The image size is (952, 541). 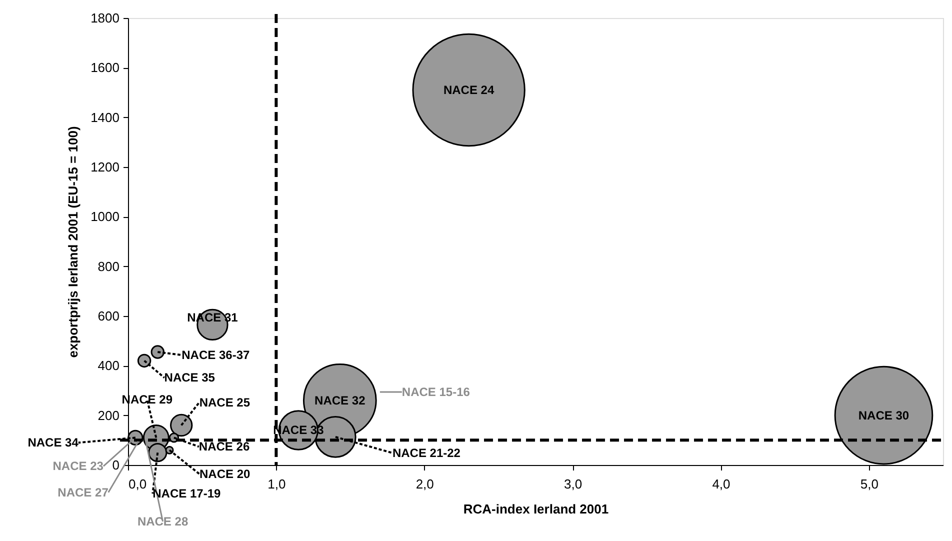 What do you see at coordinates (105, 68) in the screenshot?
I see `y-tick-label: 1600` at bounding box center [105, 68].